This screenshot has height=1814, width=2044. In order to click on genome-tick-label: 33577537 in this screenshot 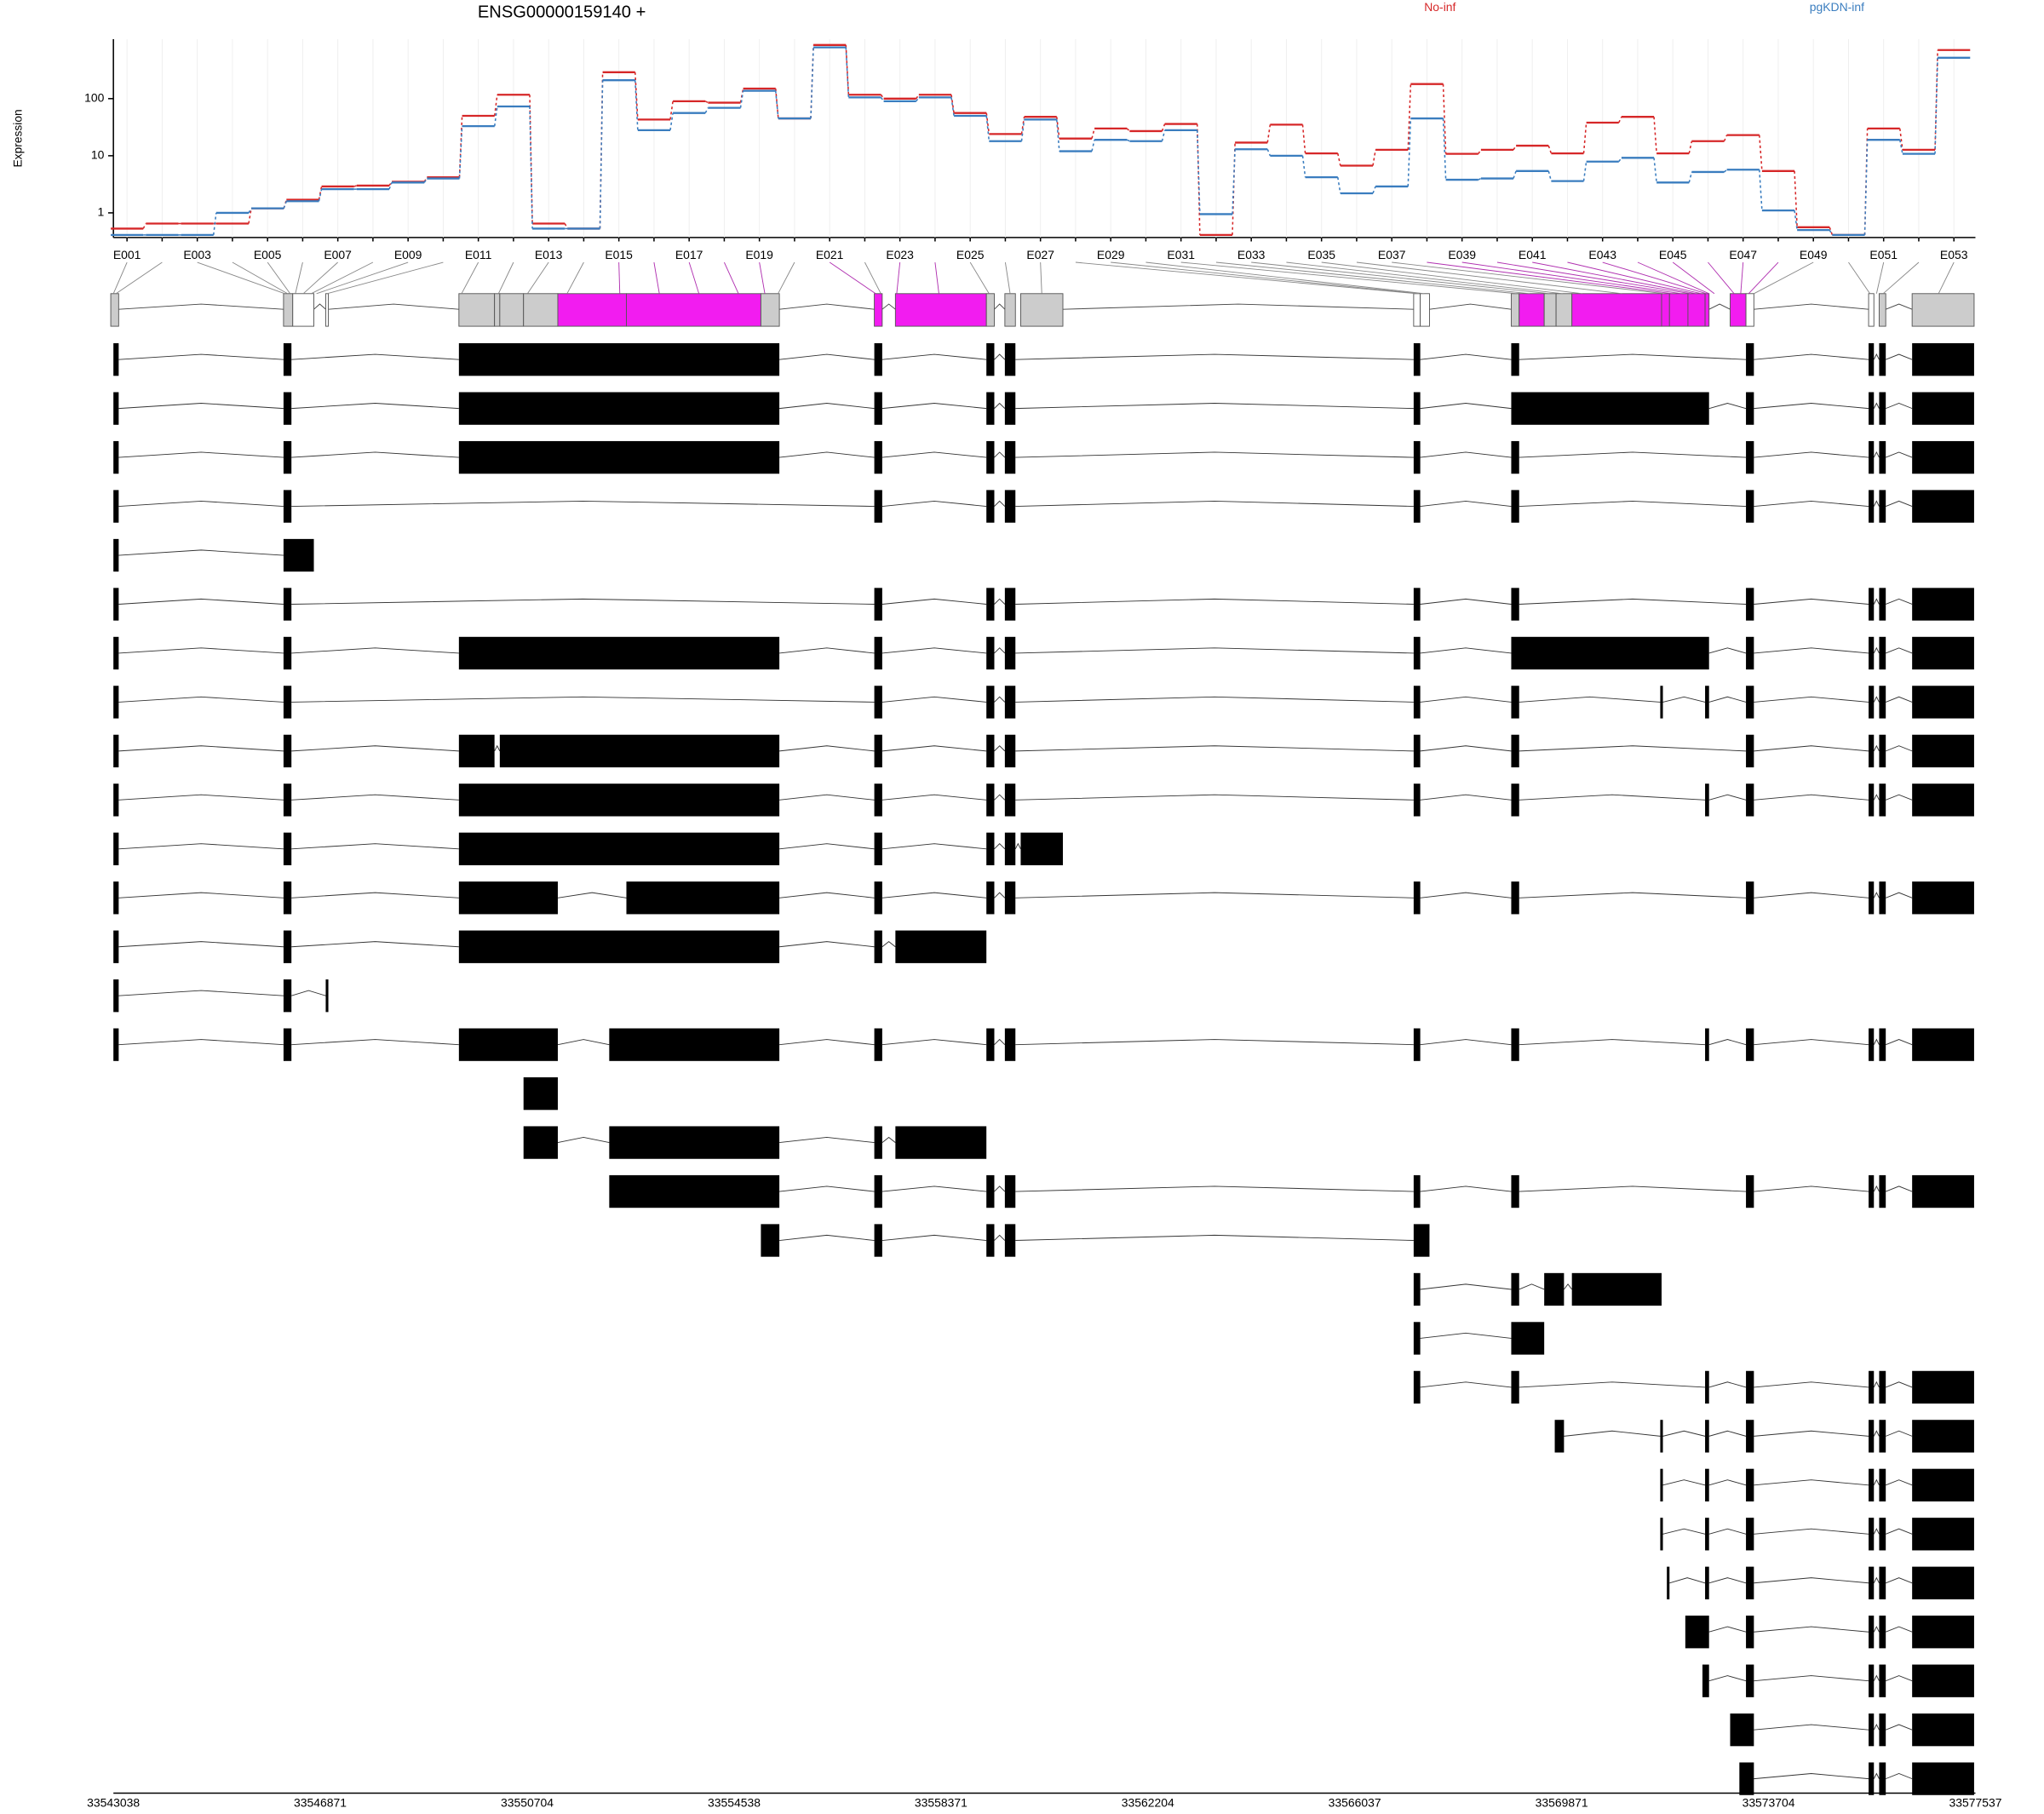, I will do `click(1975, 1802)`.